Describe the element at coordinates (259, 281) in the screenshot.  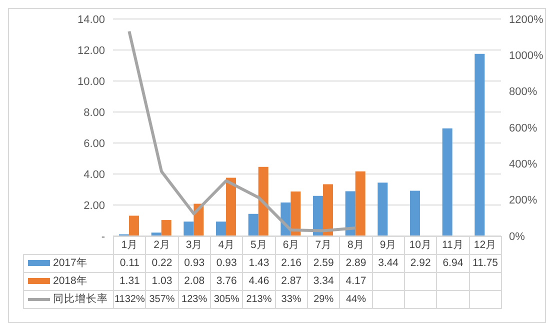
I see `data-label: 4.46` at that location.